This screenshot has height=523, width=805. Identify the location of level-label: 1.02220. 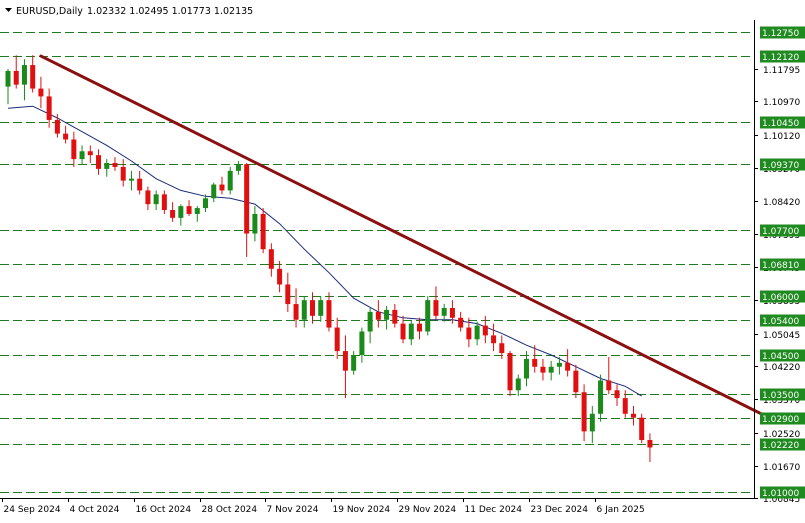
(780, 446).